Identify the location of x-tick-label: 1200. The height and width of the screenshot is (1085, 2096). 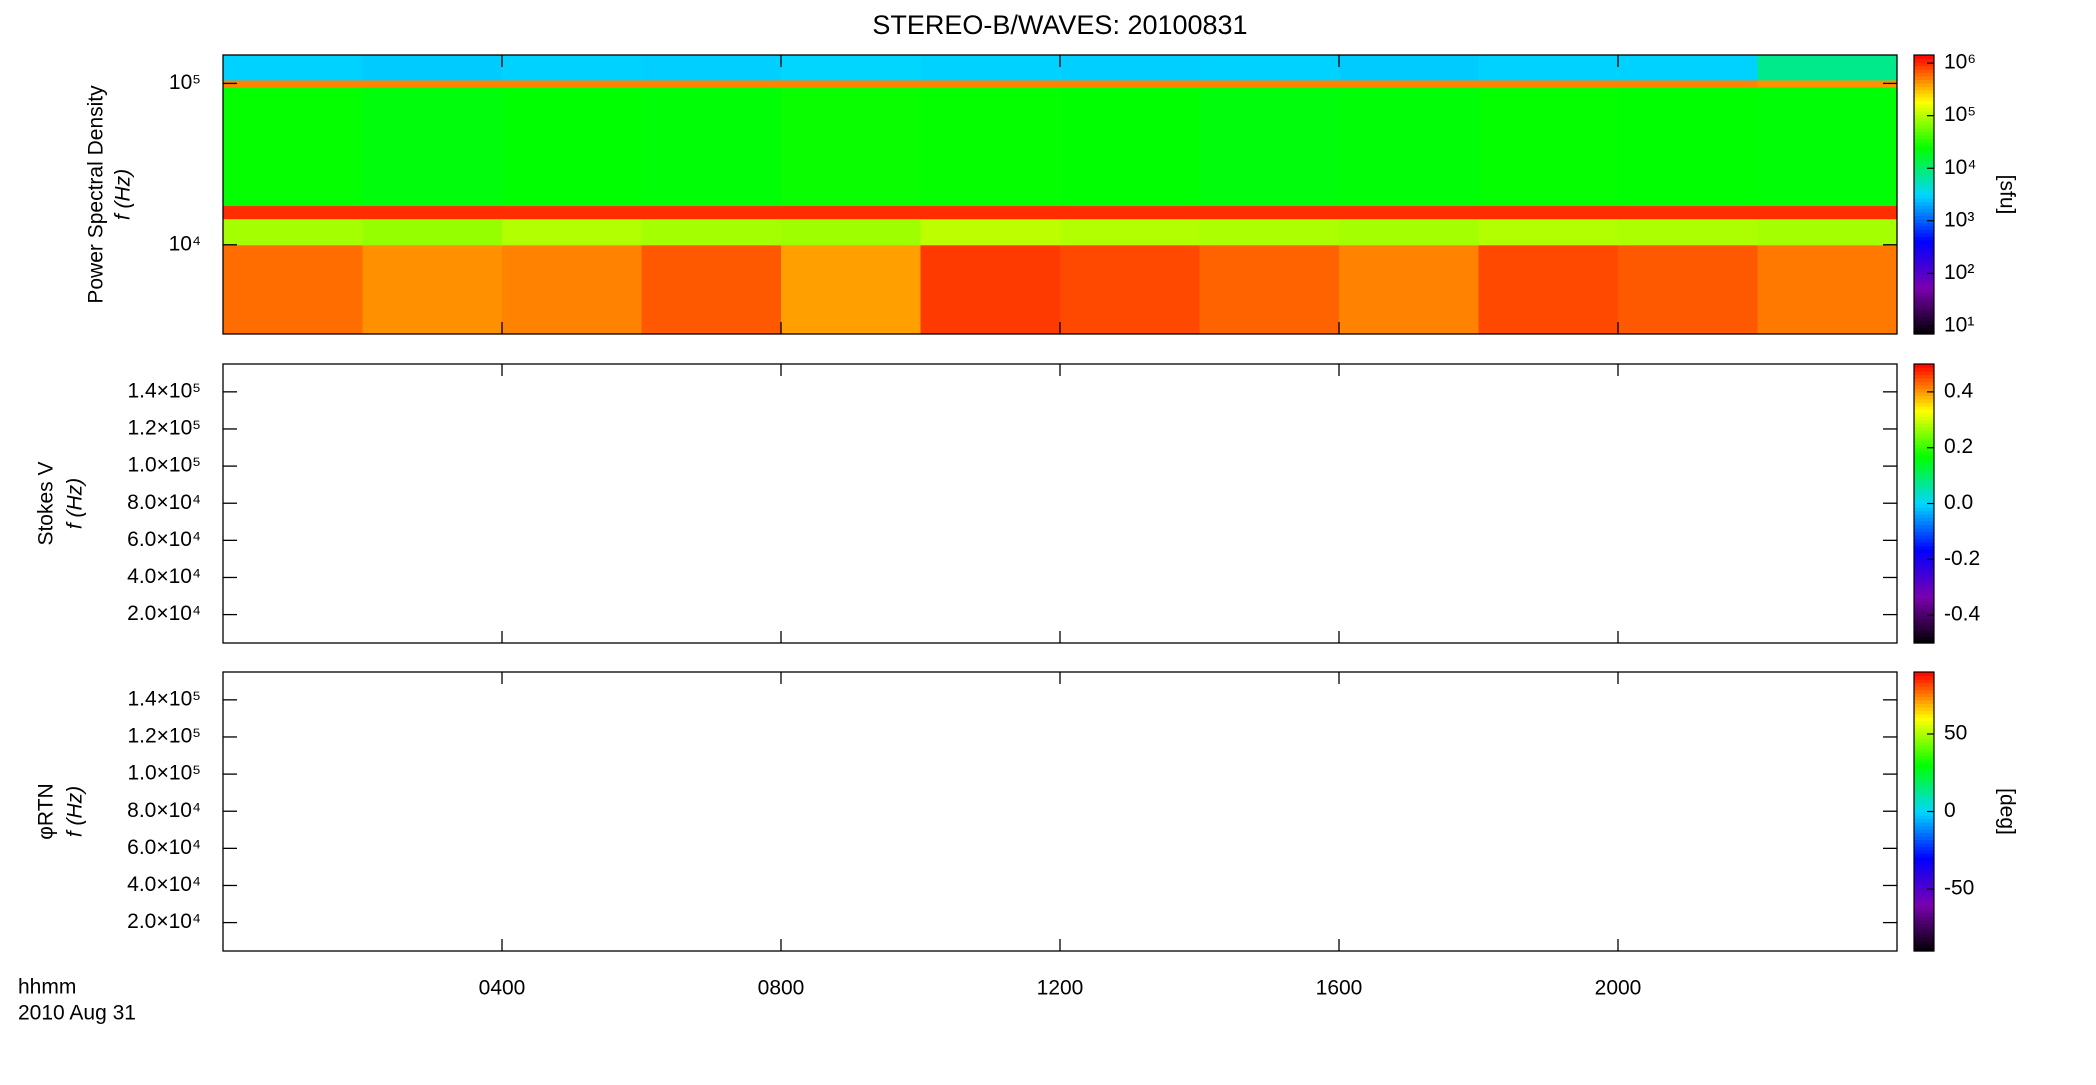
(1060, 988).